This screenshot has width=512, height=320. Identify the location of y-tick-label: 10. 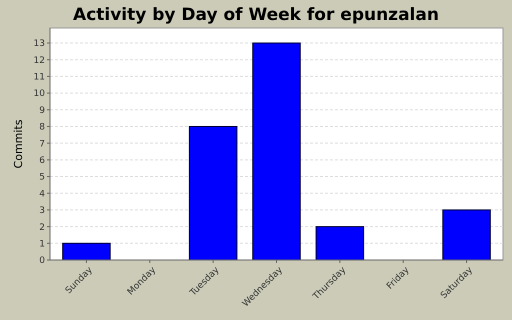
(40, 94).